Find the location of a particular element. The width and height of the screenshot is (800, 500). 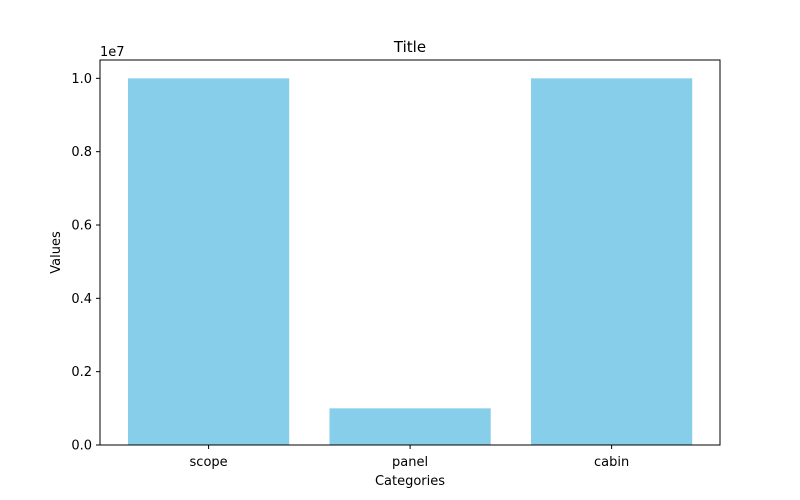

bar-cabin is located at coordinates (612, 261).